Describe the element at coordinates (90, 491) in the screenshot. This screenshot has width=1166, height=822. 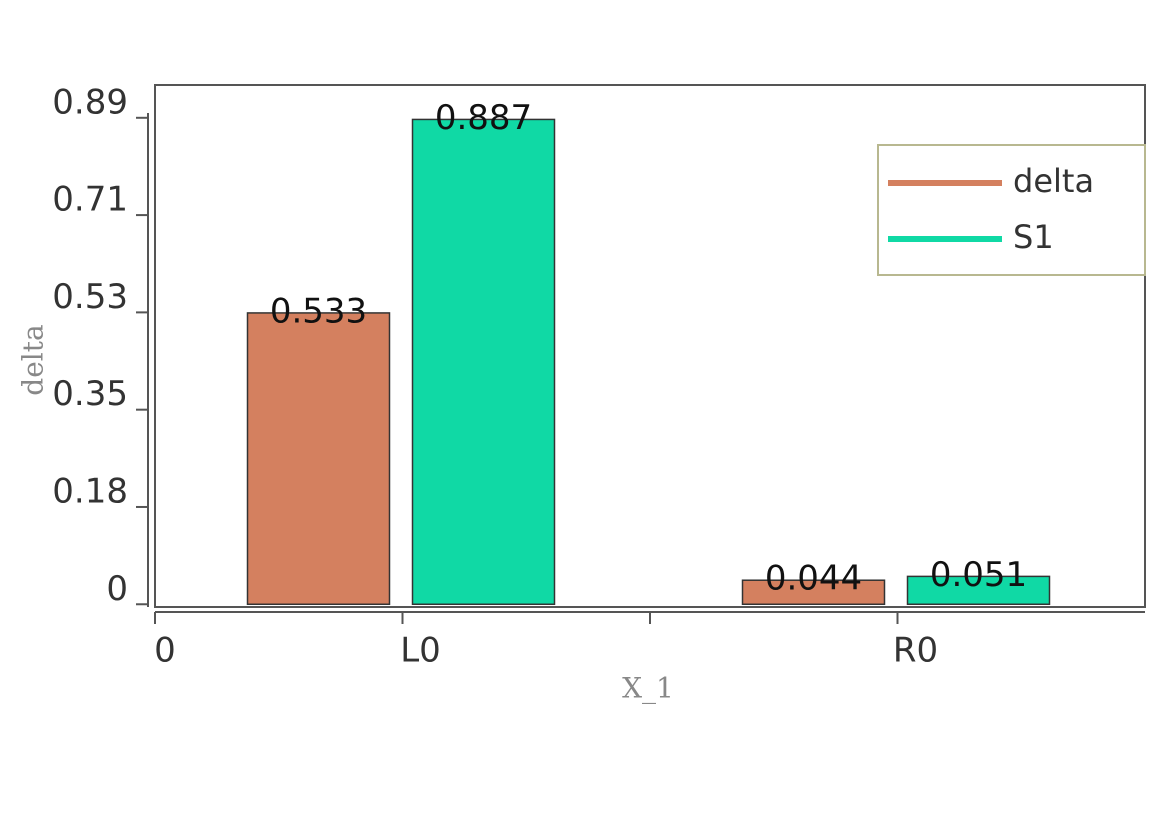
I see `y-tick-label: 0.18` at that location.